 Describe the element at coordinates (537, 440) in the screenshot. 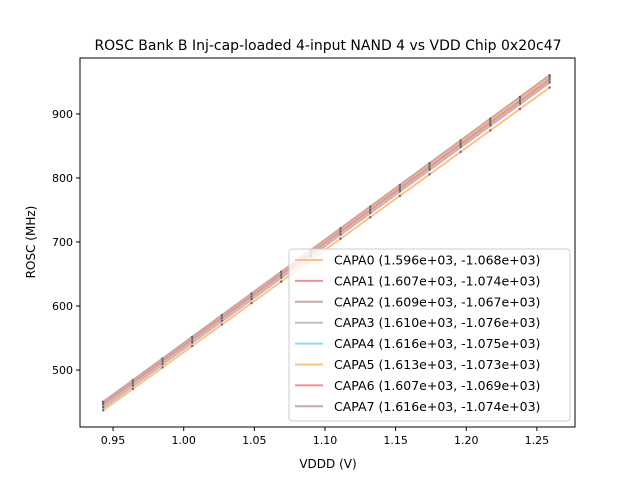

I see `x-tick-label: 1.25` at that location.